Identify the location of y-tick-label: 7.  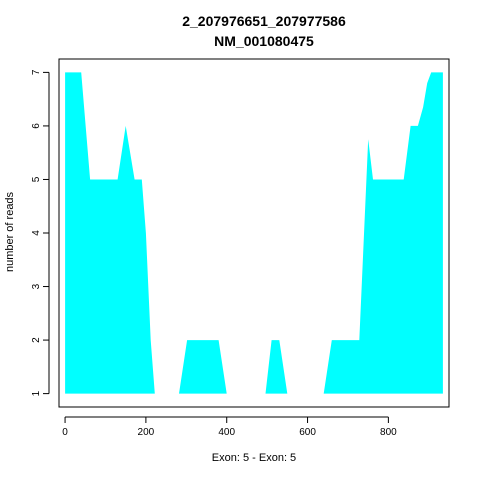
(36, 72).